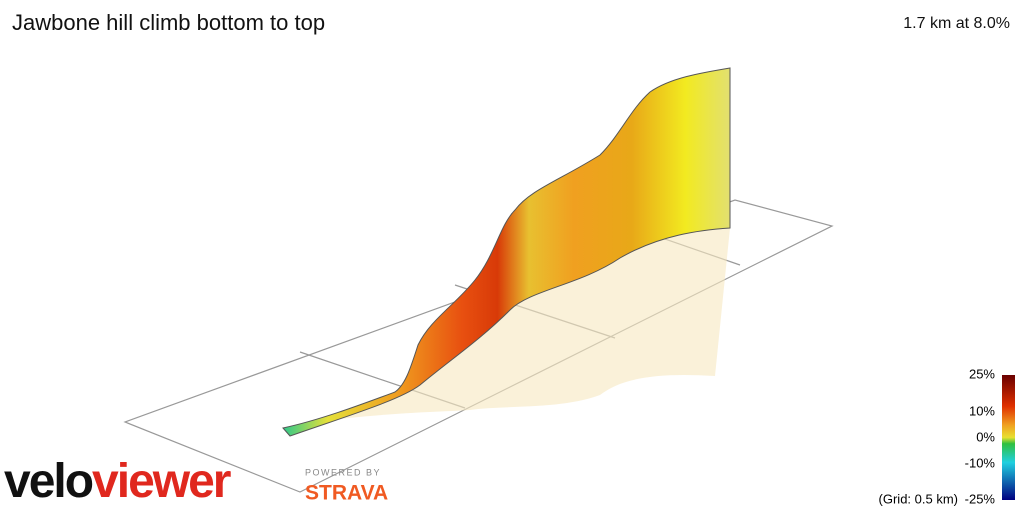 This screenshot has width=1024, height=512. I want to click on stats: 1.7 km at 8.0%, so click(956, 23).